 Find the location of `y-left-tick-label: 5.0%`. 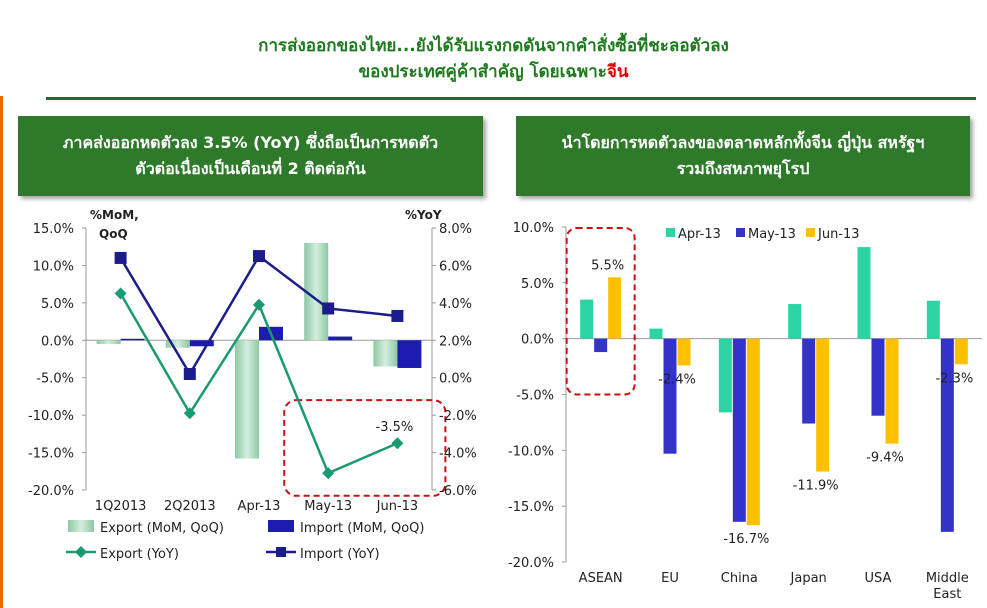

y-left-tick-label: 5.0% is located at coordinates (57, 304).